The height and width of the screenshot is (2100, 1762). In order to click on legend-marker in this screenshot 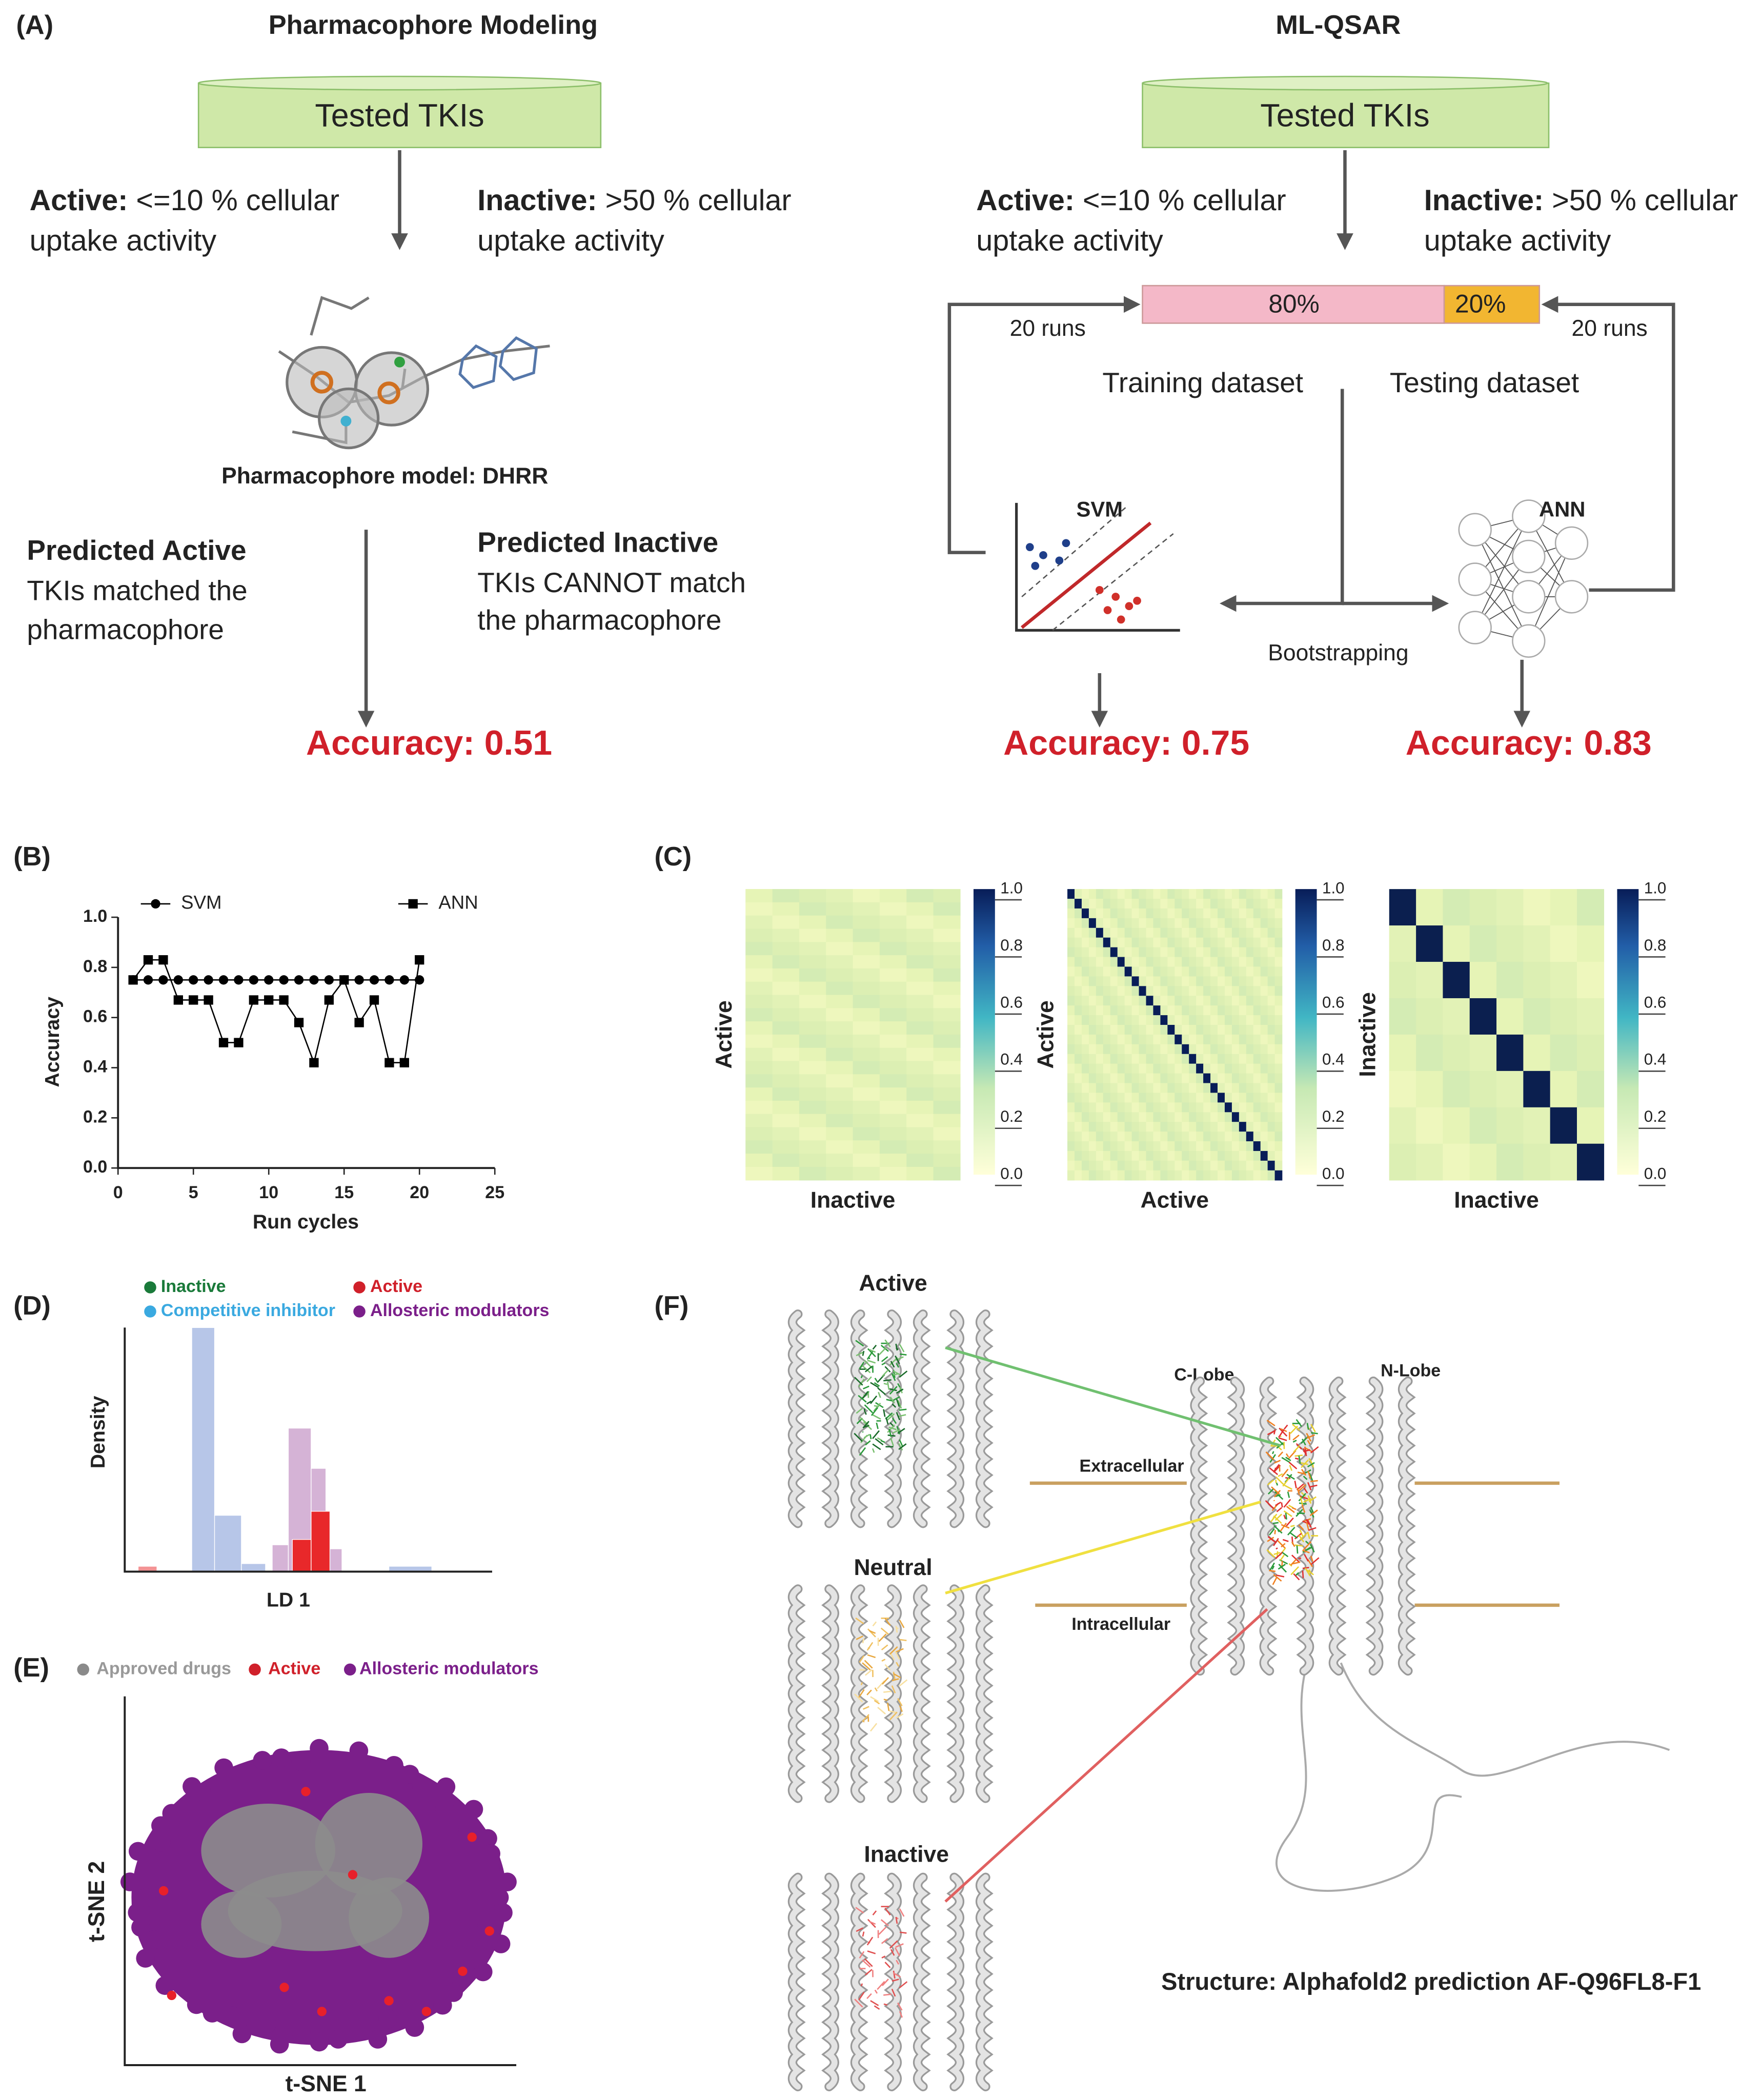, I will do `click(155, 904)`.